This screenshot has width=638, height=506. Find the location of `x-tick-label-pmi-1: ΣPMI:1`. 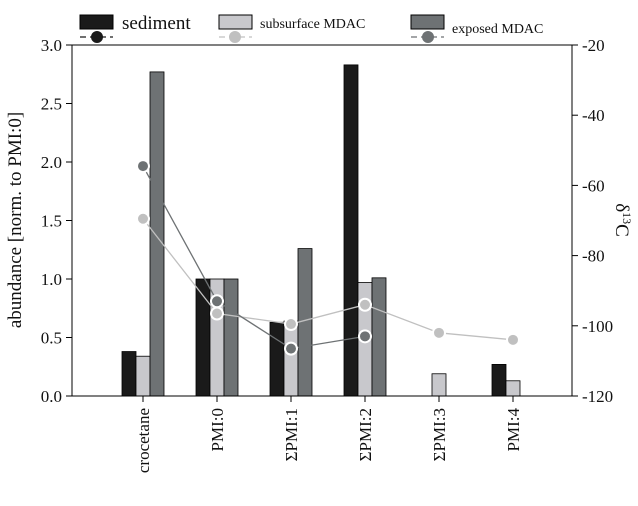

x-tick-label-pmi-1: ΣPMI:1 is located at coordinates (291, 434).